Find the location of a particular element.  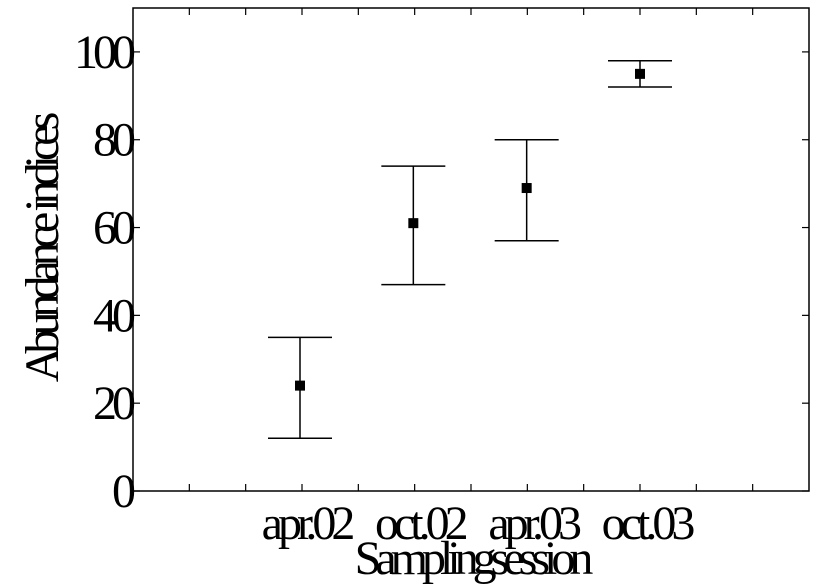

y-tick-label: 40 is located at coordinates (114, 315).